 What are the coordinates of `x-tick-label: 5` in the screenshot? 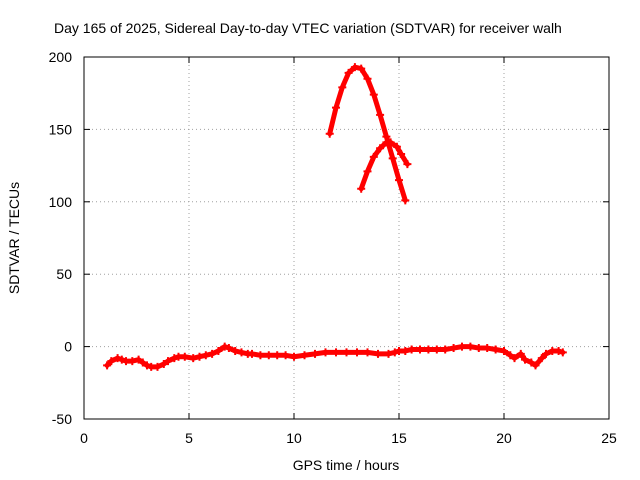 It's located at (189, 438).